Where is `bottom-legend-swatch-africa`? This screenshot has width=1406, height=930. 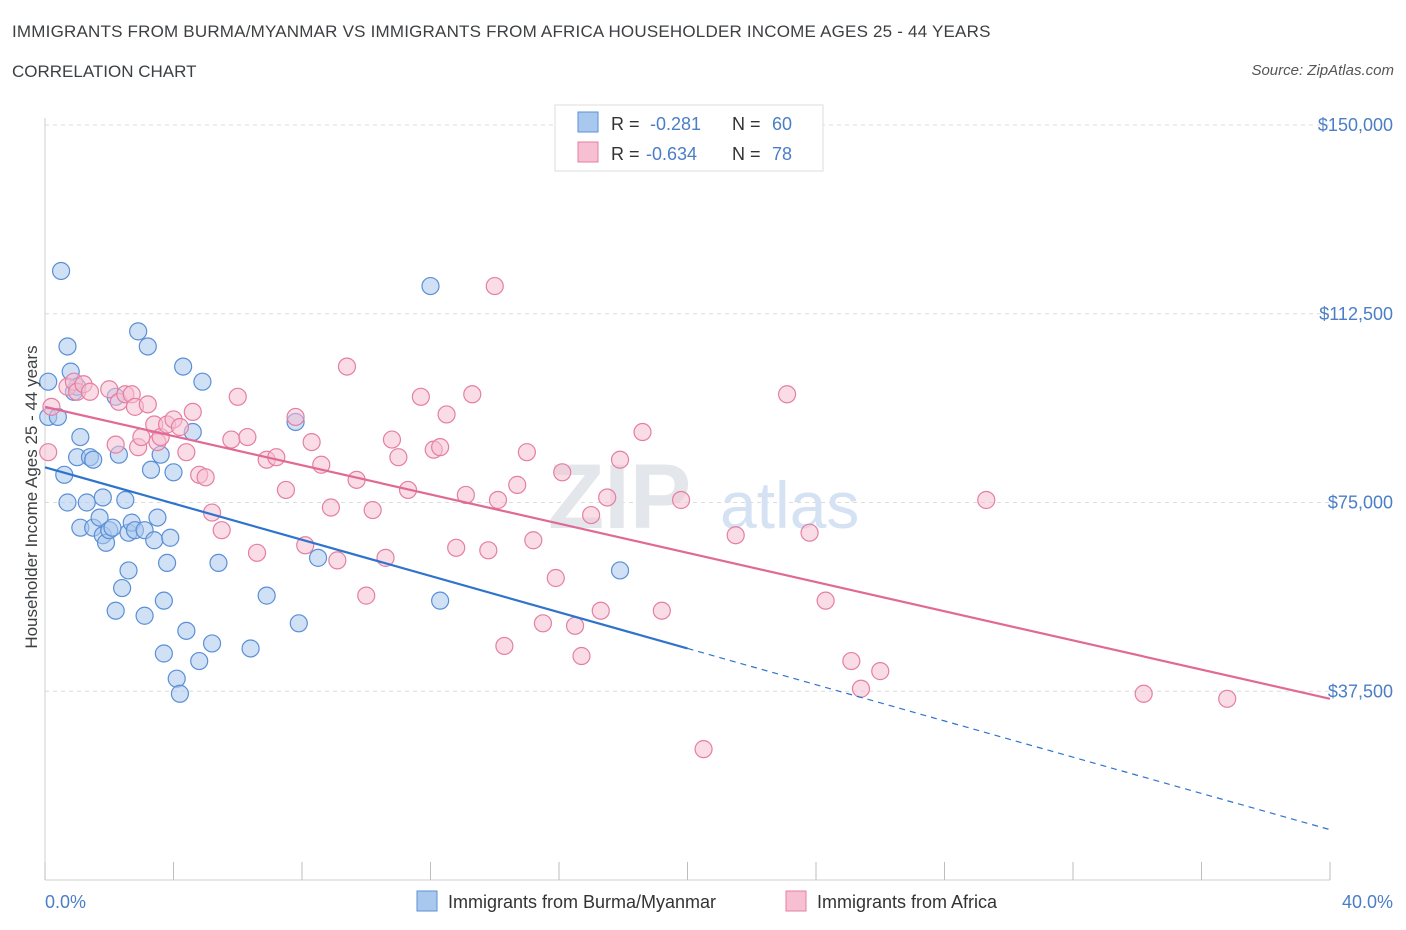 bottom-legend-swatch-africa is located at coordinates (796, 901).